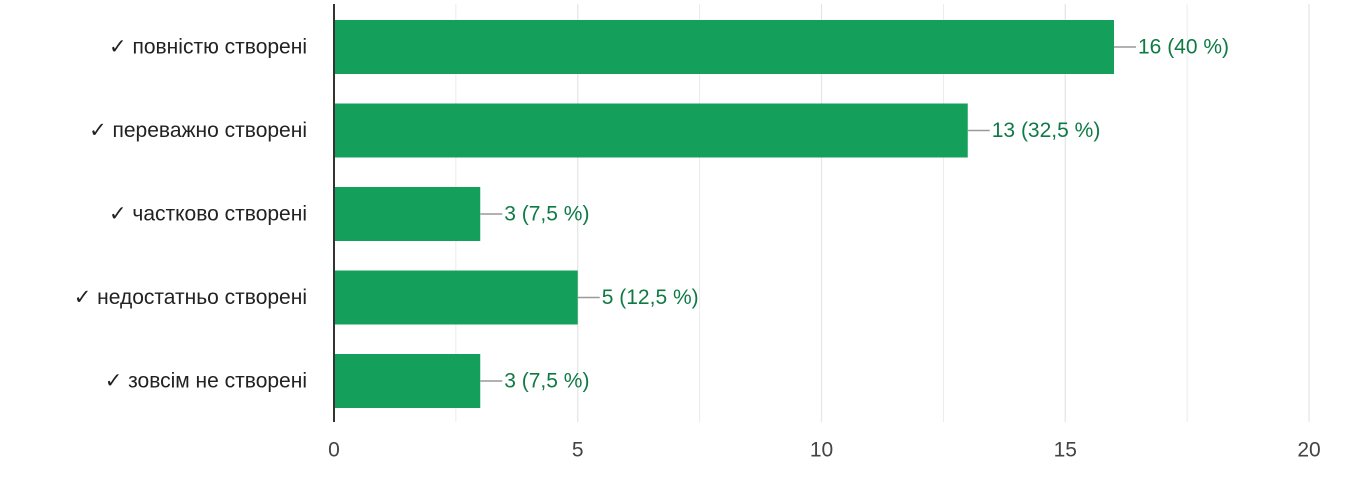 Image resolution: width=1359 pixels, height=478 pixels. Describe the element at coordinates (190, 297) in the screenshot. I see `category-label-3: ✓ недостатньо створені` at that location.